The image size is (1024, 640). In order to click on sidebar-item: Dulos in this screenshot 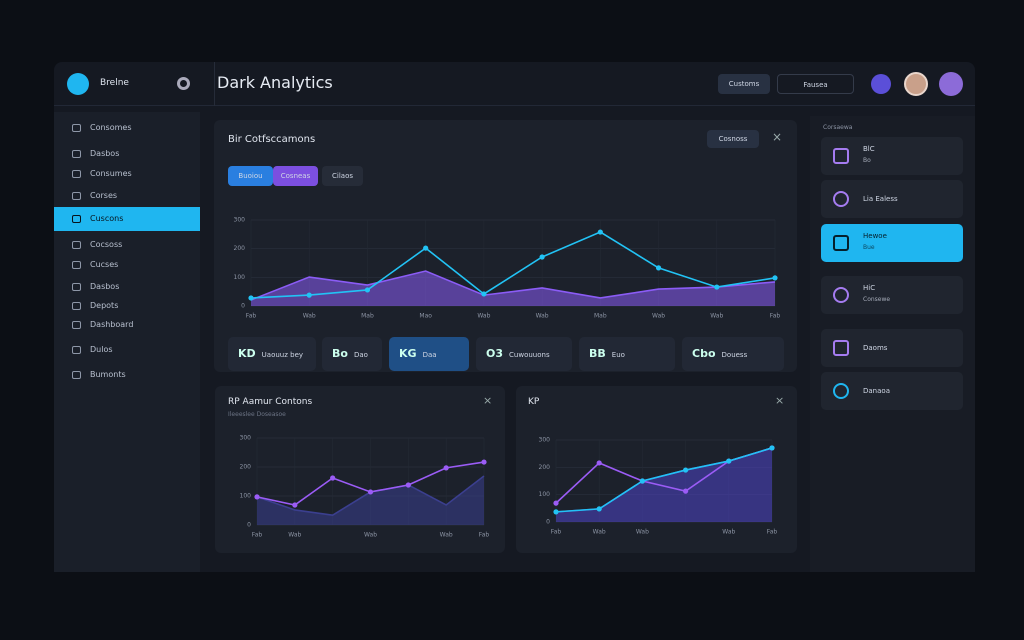, I will do `click(101, 349)`.